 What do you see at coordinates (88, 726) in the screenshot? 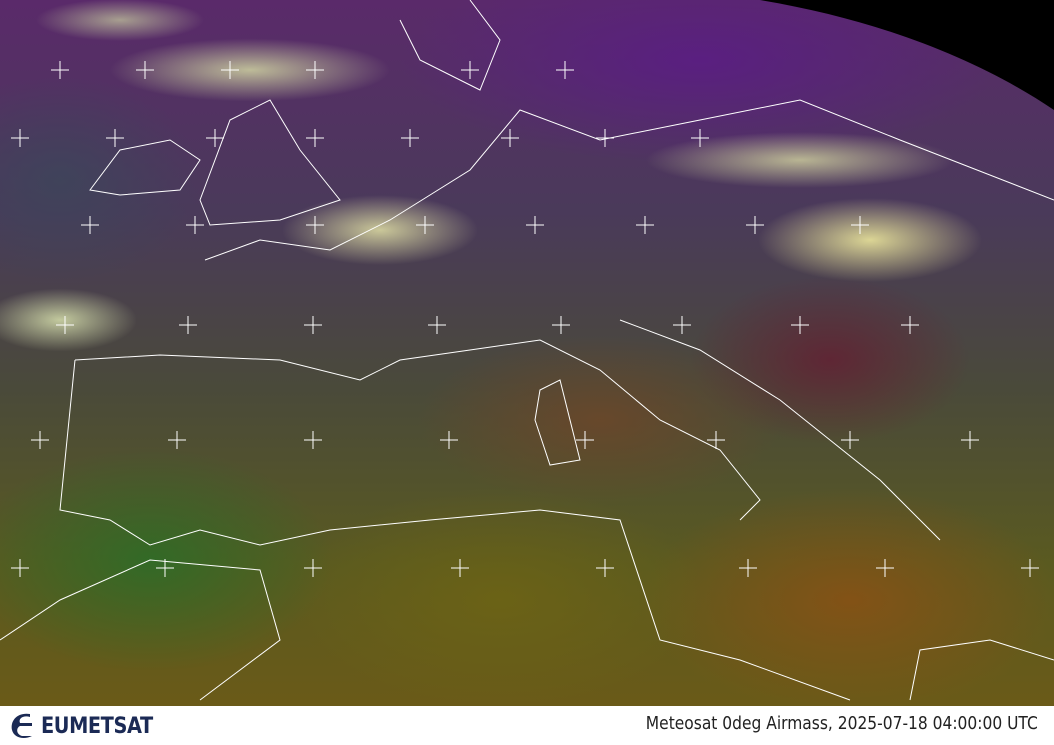
I see `eumetsat-logo: EUMETSAT` at bounding box center [88, 726].